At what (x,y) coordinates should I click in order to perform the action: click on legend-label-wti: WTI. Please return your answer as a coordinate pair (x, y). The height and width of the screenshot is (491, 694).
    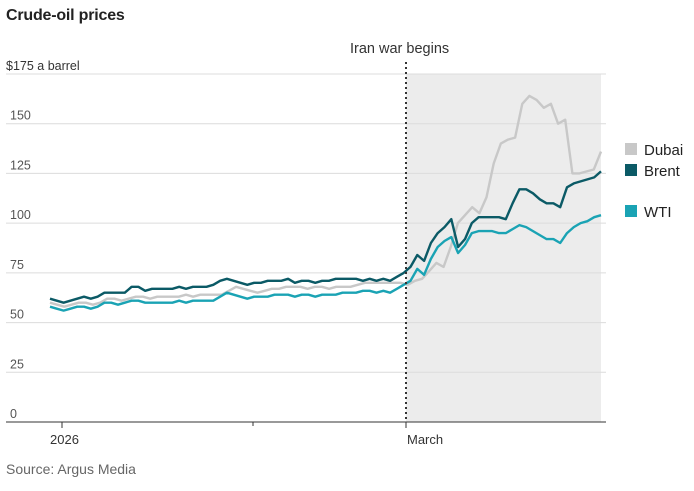
    Looking at the image, I should click on (658, 212).